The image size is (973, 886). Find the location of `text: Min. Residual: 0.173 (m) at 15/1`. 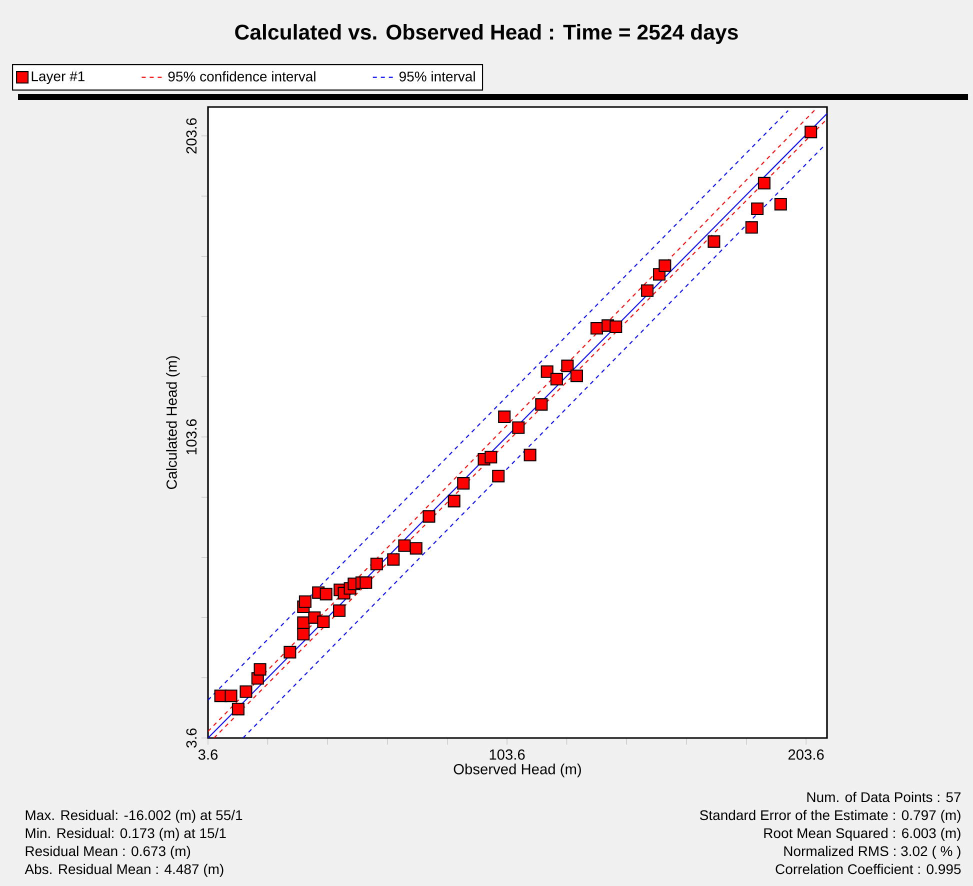

text: Min. Residual: 0.173 (m) at 15/1 is located at coordinates (126, 834).